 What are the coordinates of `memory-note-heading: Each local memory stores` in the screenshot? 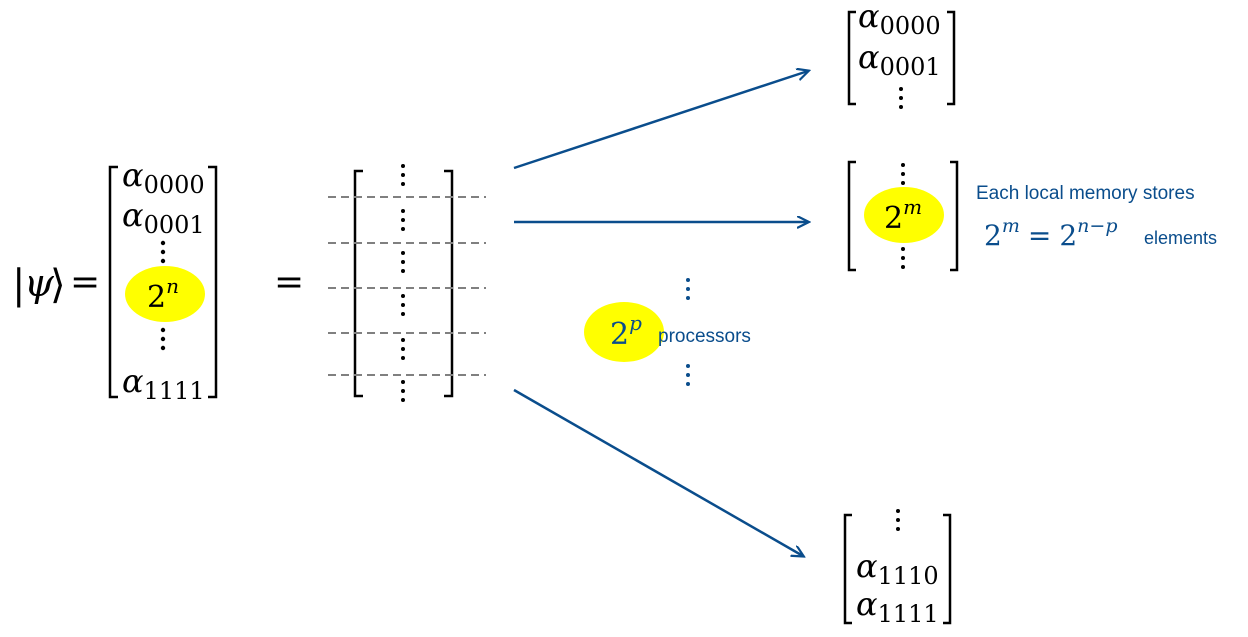 It's located at (1085, 193).